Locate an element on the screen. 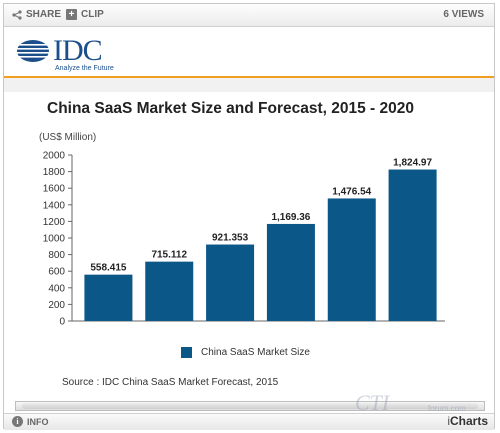 The height and width of the screenshot is (433, 500). y-tick-label: 1800 is located at coordinates (54, 172).